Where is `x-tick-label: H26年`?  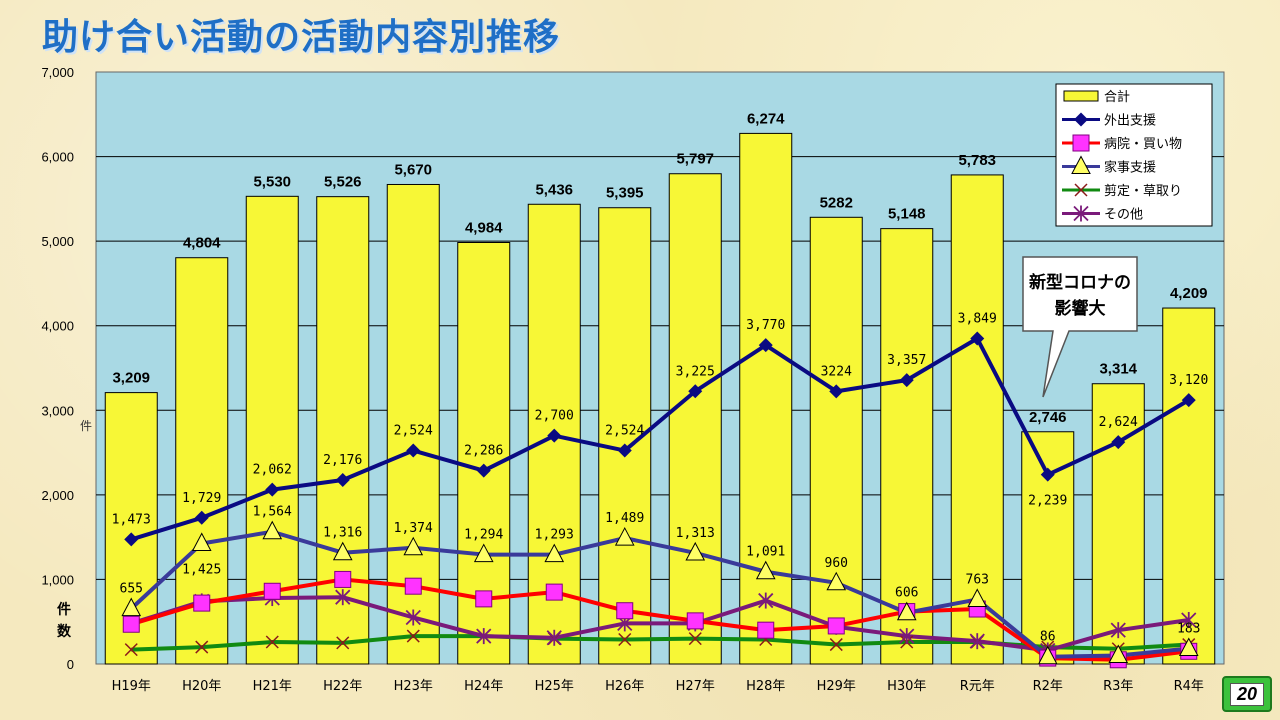
x-tick-label: H26年 is located at coordinates (624, 686).